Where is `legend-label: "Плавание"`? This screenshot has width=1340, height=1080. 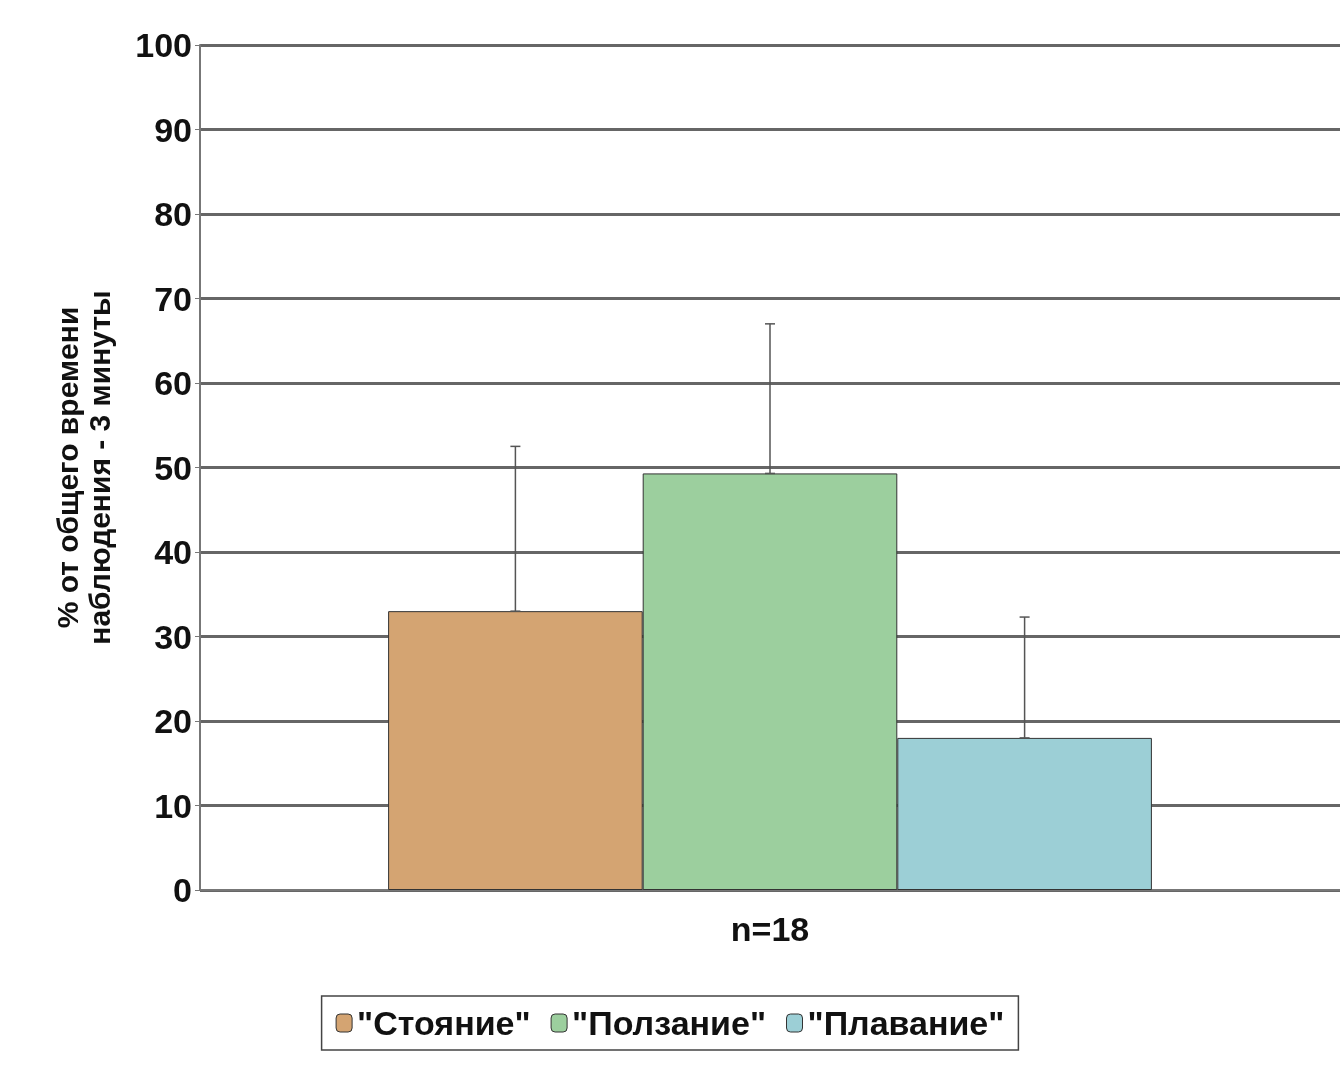 legend-label: "Плавание" is located at coordinates (906, 1023).